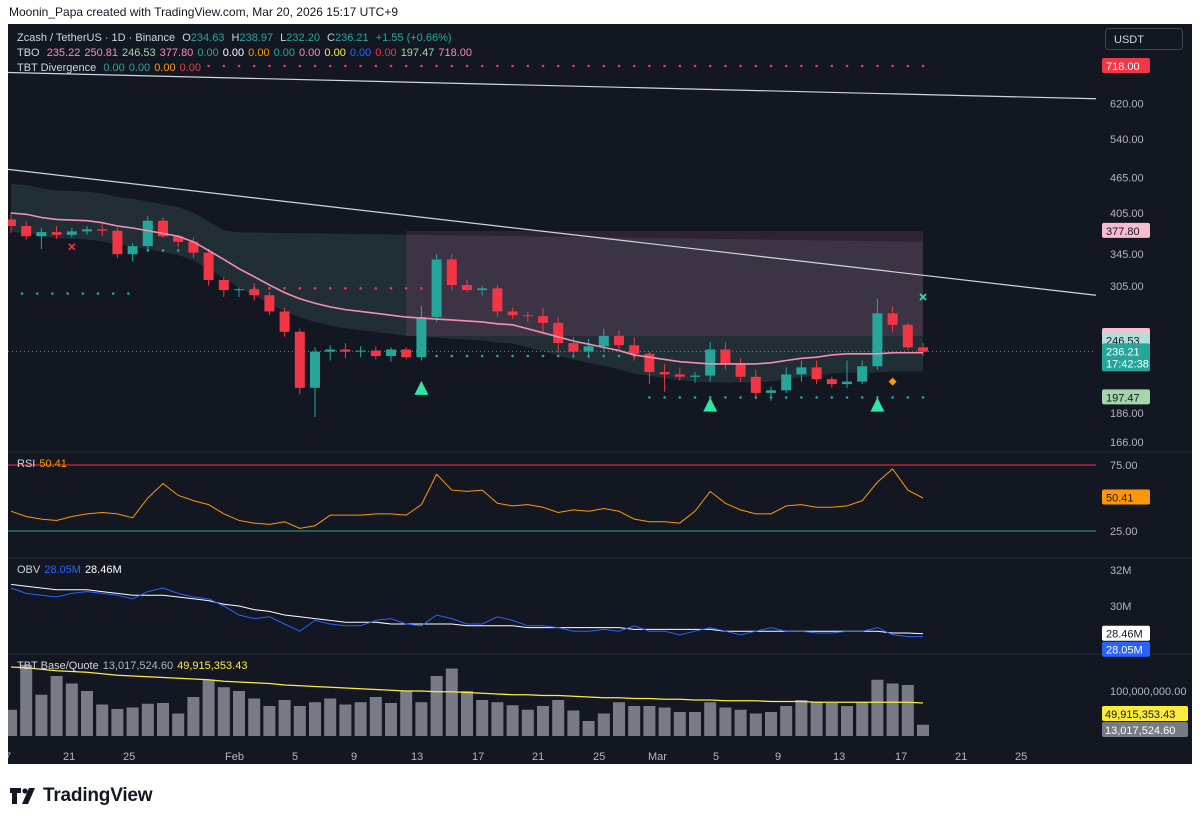 This screenshot has width=1200, height=822. What do you see at coordinates (57, 68) in the screenshot?
I see `divergence-label: TBT Divergence` at bounding box center [57, 68].